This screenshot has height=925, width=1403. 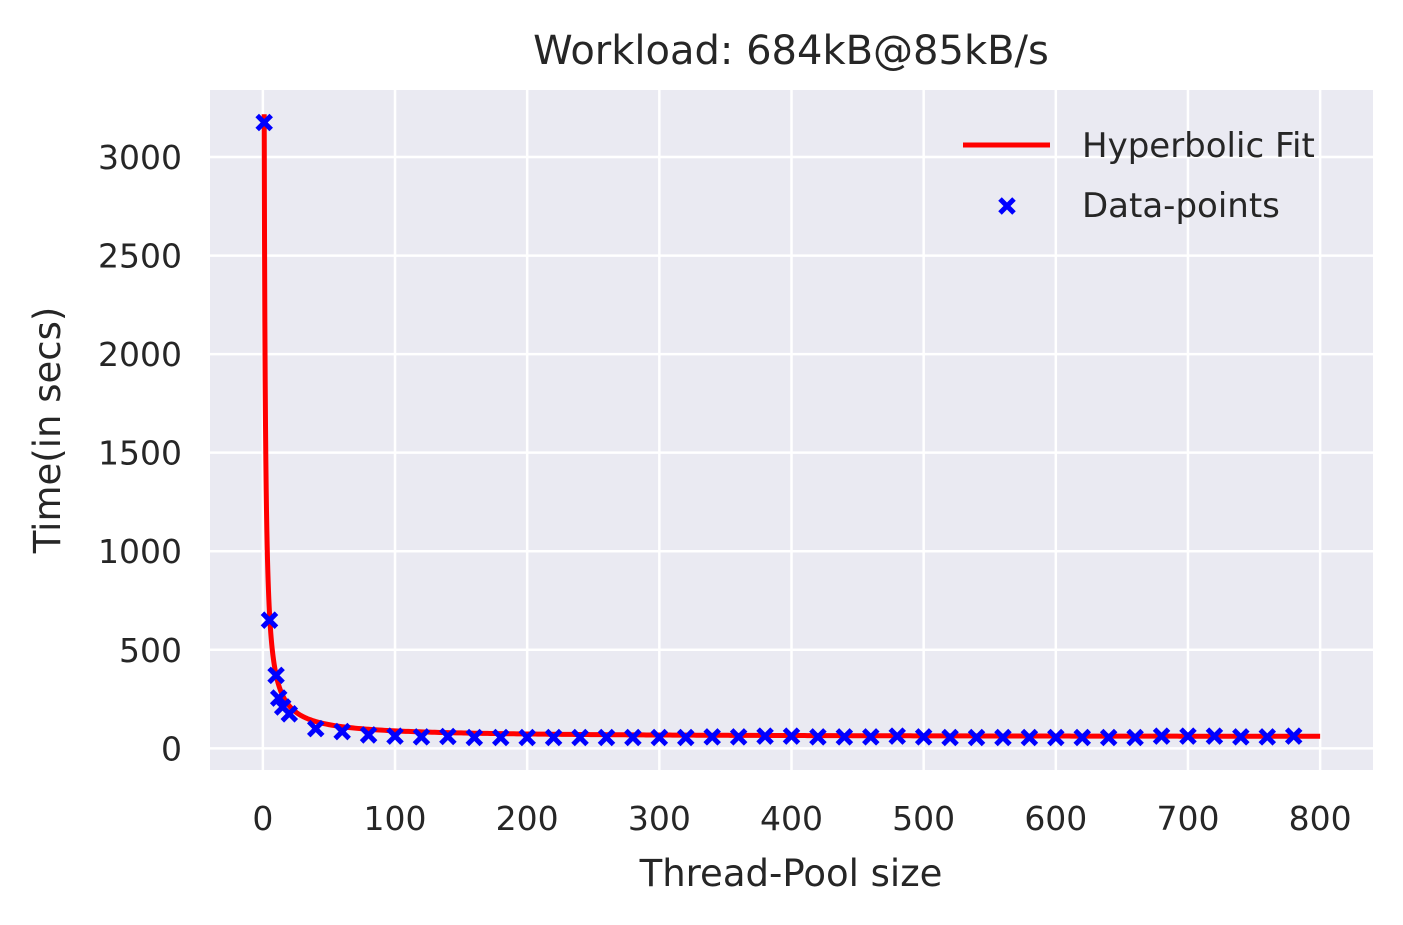 I want to click on x-tick-label: 500, so click(x=923, y=818).